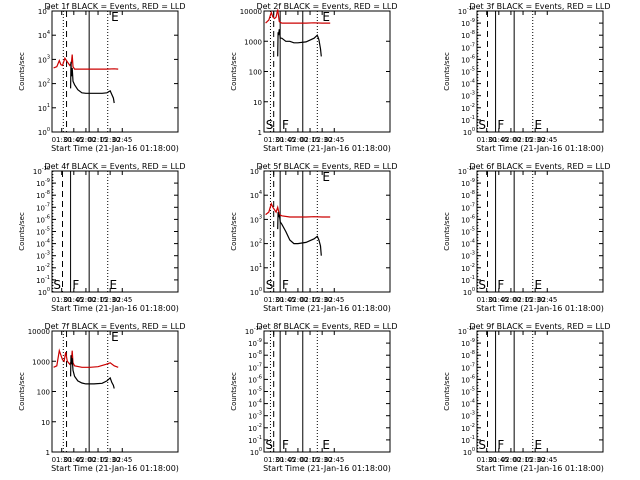  Describe the element at coordinates (114, 326) in the screenshot. I see `panel-title: Det 7f BLACK = Events, RED = LLD` at that location.